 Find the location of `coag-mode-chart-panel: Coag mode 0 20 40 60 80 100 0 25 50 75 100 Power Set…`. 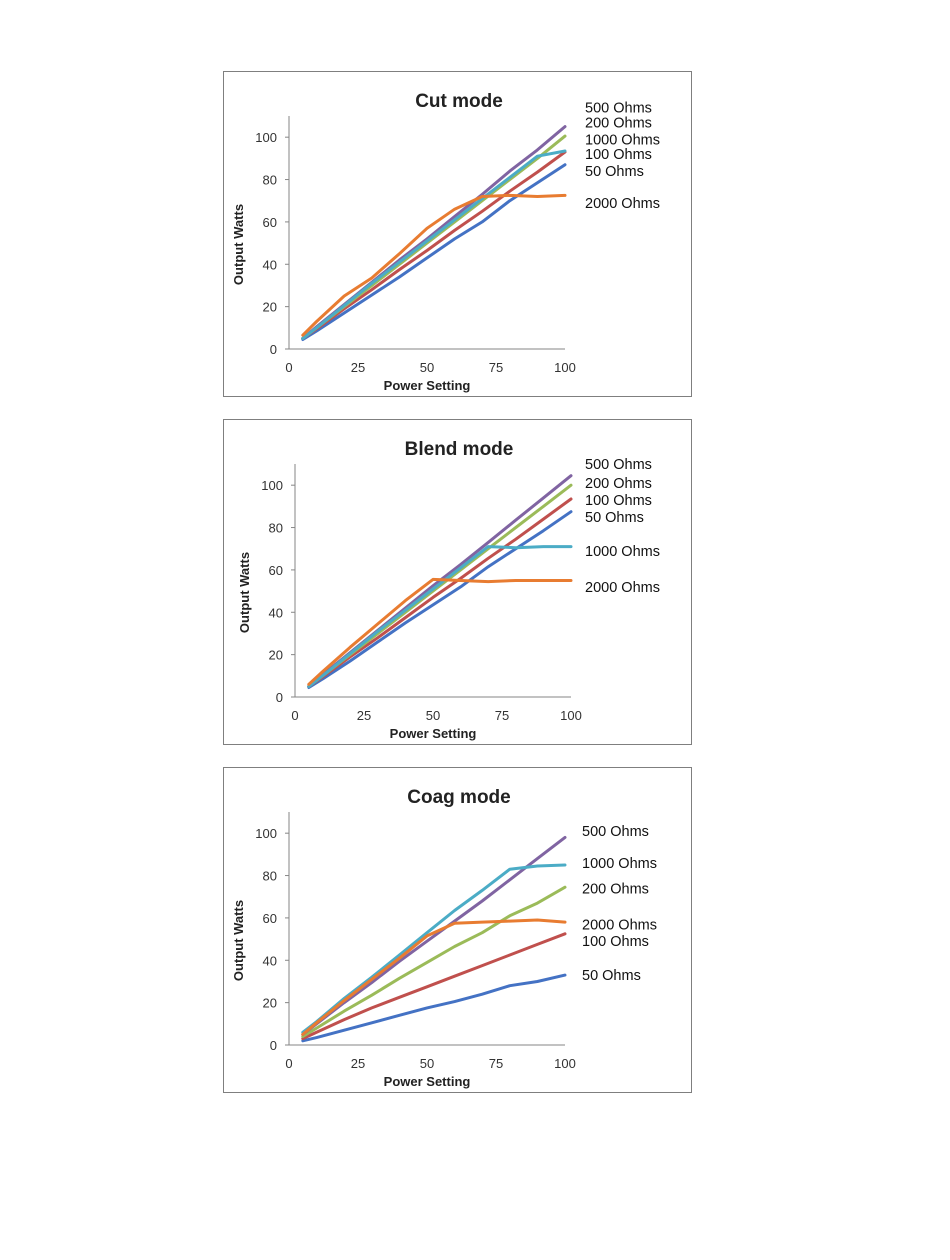

coag-mode-chart-panel: Coag mode 0 20 40 60 80 100 0 25 50 75 100 Power Set… is located at coordinates (457, 930).